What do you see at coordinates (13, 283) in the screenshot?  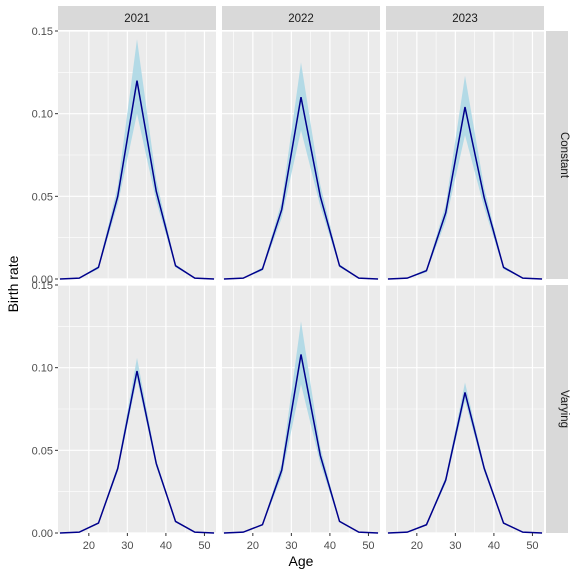 I see `y-axis-title: Birth rate` at bounding box center [13, 283].